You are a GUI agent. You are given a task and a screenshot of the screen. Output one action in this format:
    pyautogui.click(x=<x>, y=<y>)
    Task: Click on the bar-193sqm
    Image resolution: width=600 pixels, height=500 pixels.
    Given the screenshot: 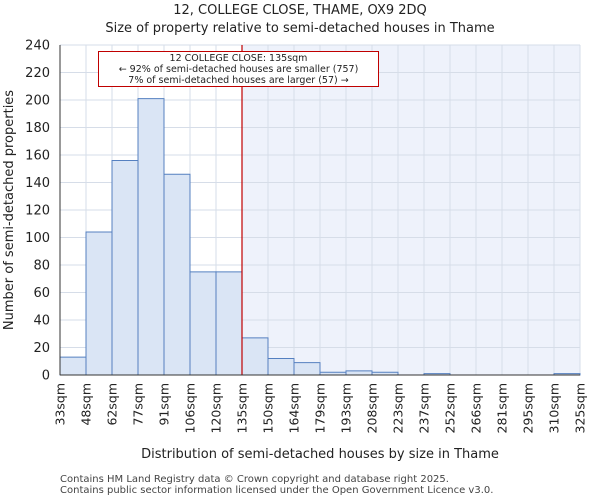 What is the action you would take?
    pyautogui.click(x=359, y=373)
    